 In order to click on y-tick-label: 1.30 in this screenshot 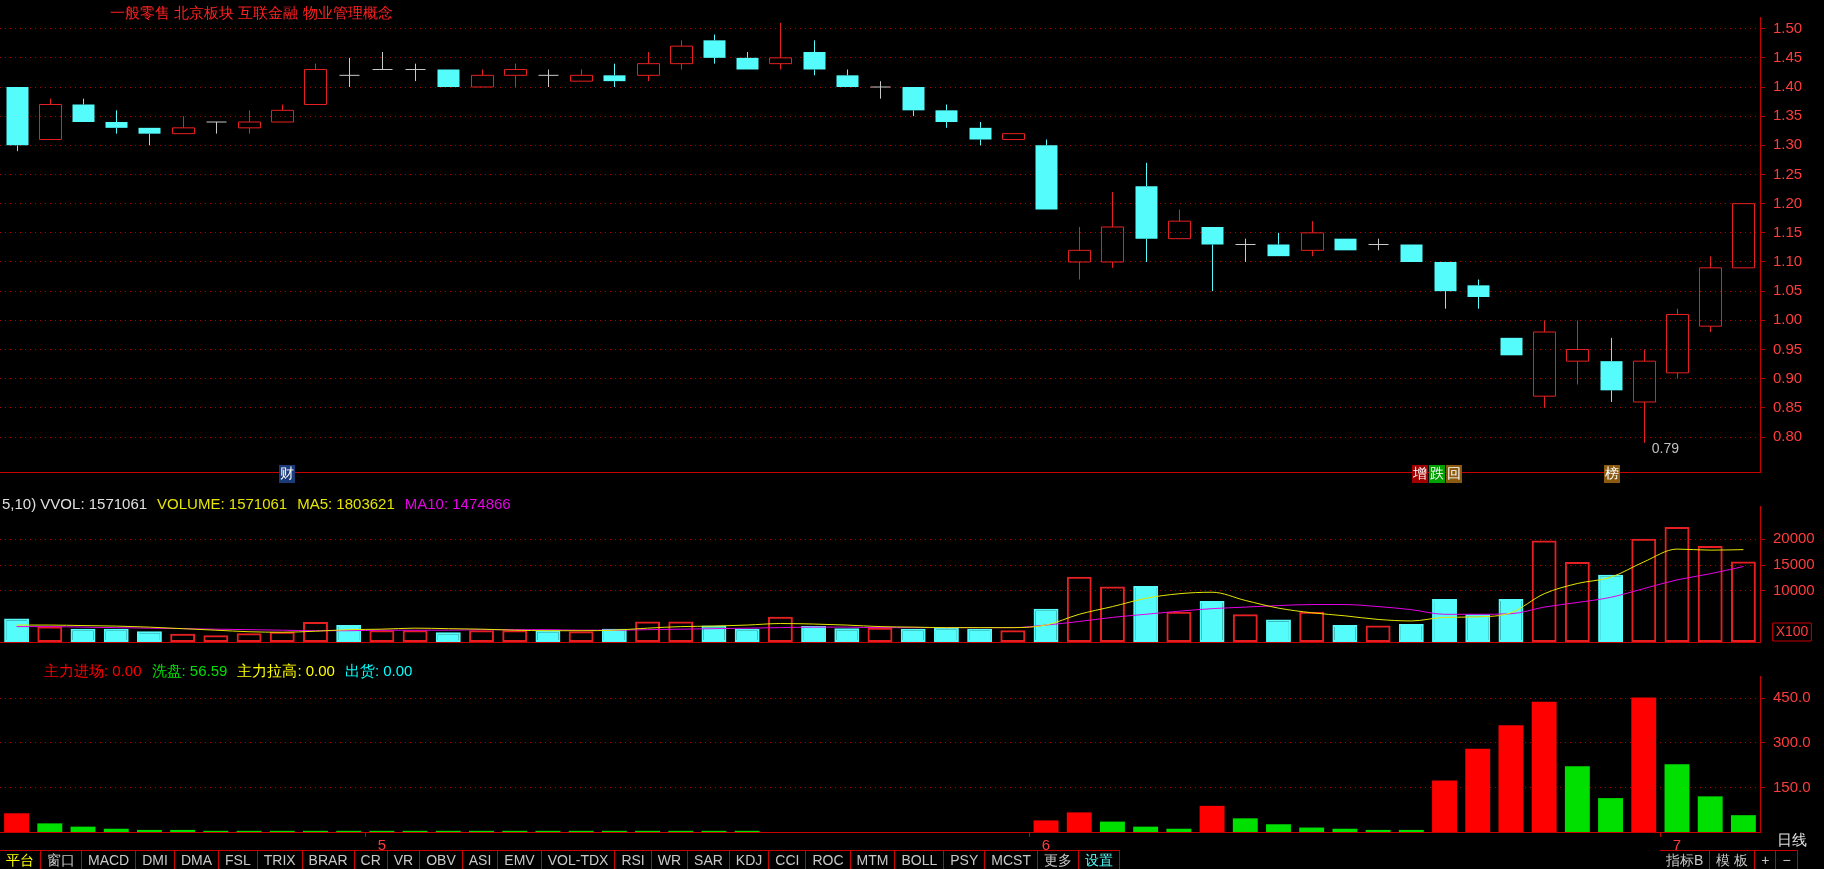, I will do `click(1788, 144)`.